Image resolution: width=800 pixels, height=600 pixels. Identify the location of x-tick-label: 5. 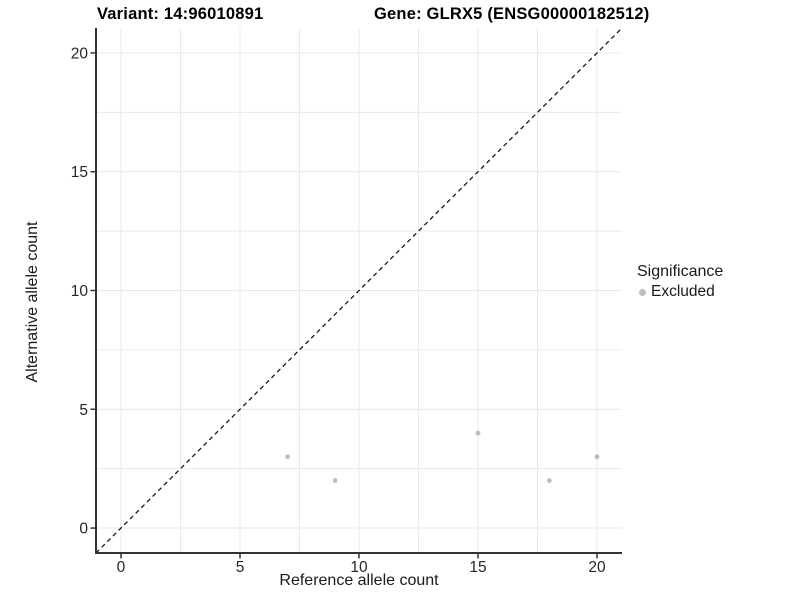
(240, 567).